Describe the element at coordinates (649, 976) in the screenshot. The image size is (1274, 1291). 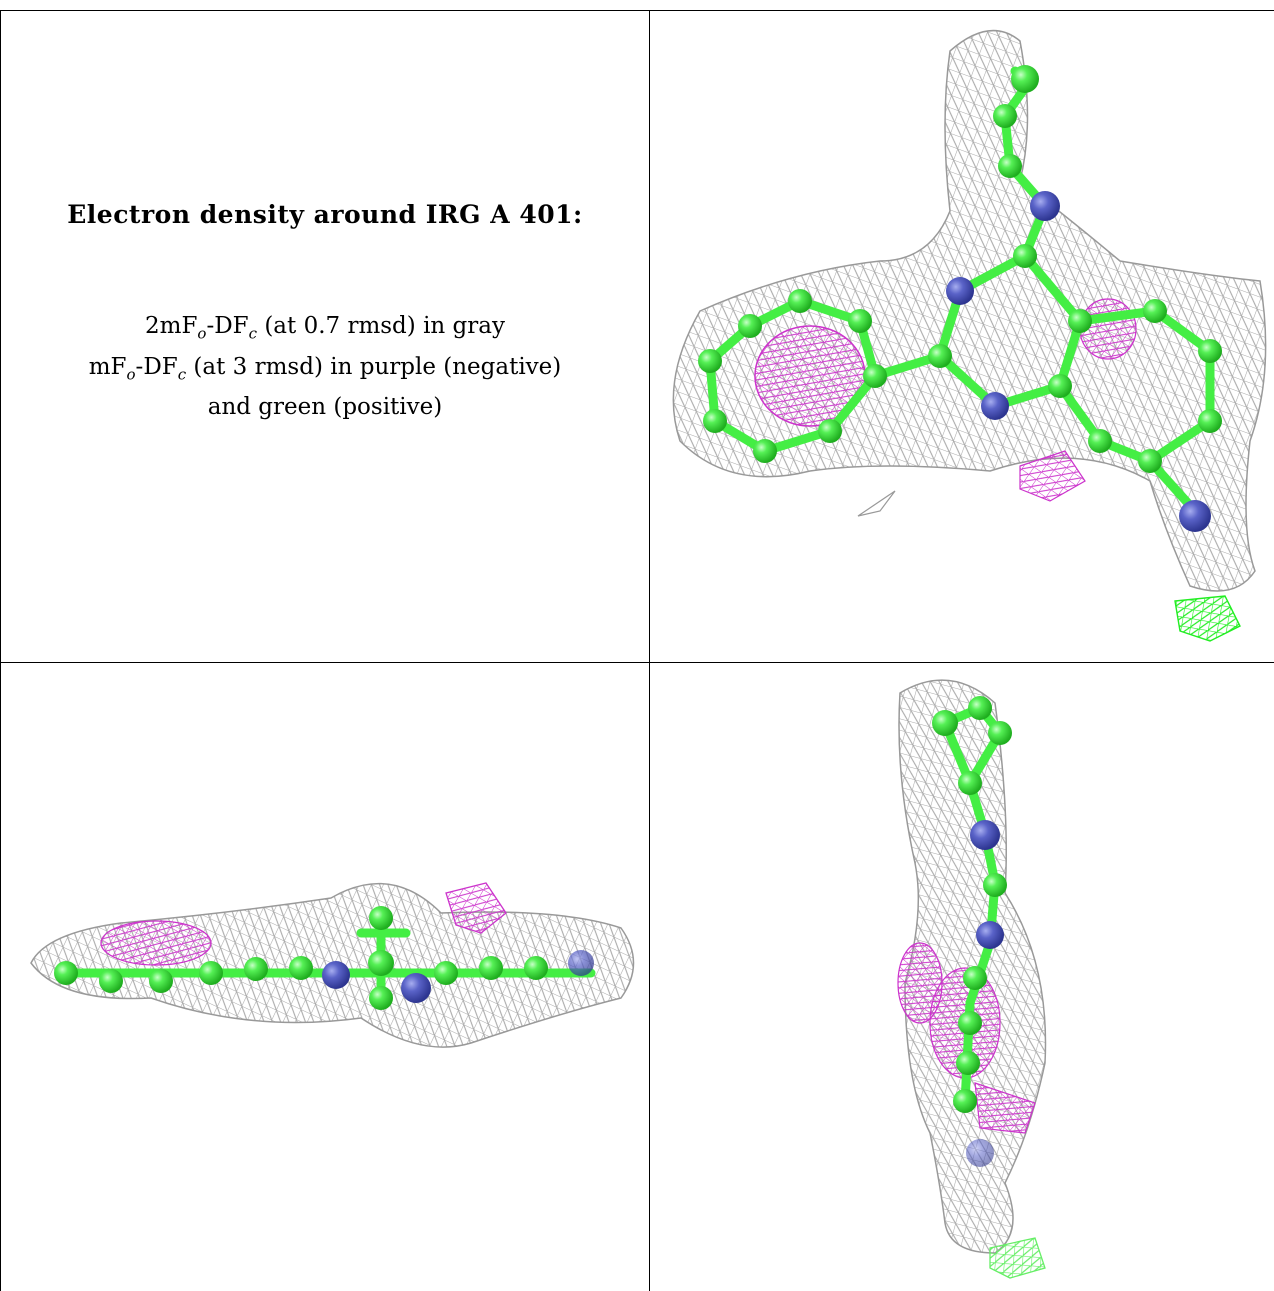
I see `center-divider-lower` at that location.